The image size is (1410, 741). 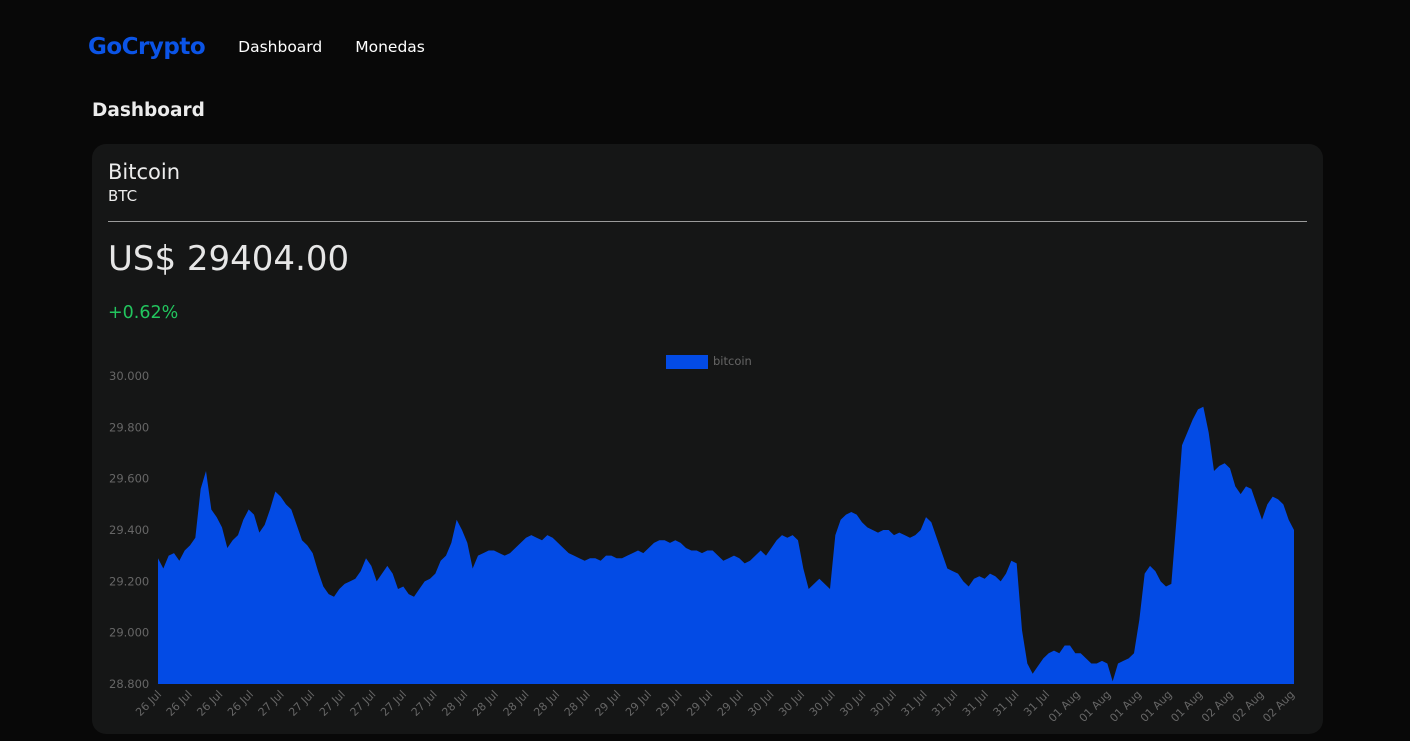 What do you see at coordinates (129, 479) in the screenshot?
I see `y-tick-label: 29.600` at bounding box center [129, 479].